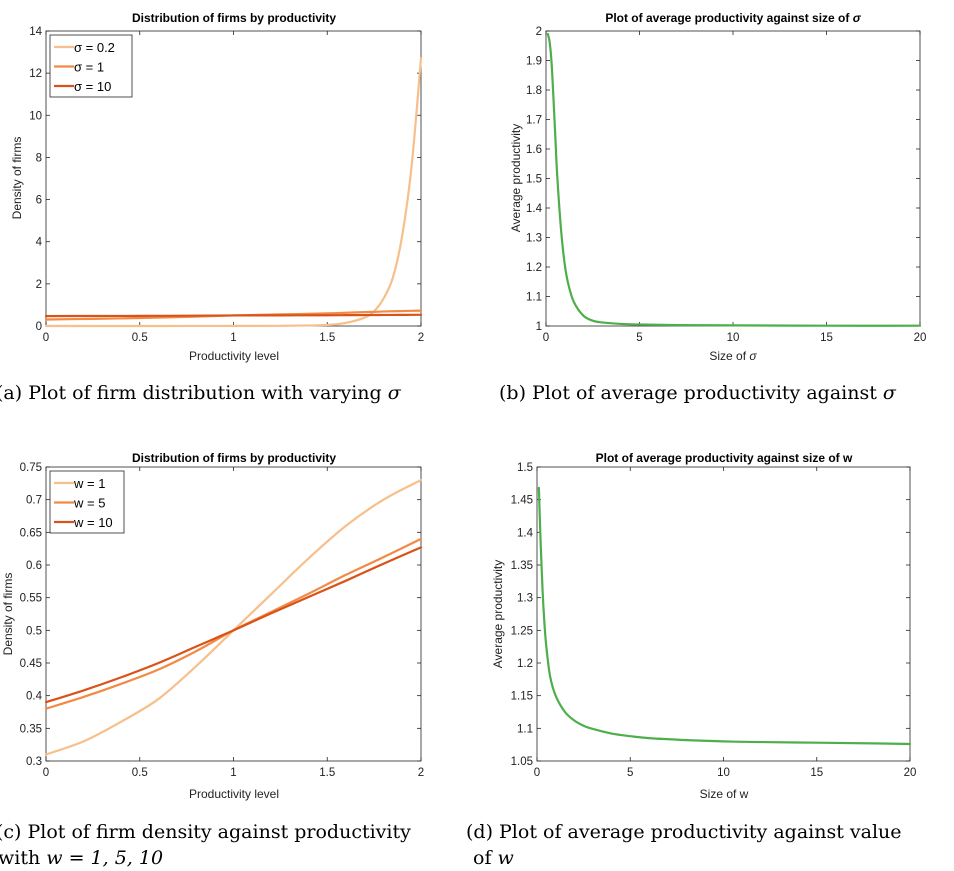 This screenshot has height=871, width=954. Describe the element at coordinates (539, 327) in the screenshot. I see `y-tick-label: 1` at that location.